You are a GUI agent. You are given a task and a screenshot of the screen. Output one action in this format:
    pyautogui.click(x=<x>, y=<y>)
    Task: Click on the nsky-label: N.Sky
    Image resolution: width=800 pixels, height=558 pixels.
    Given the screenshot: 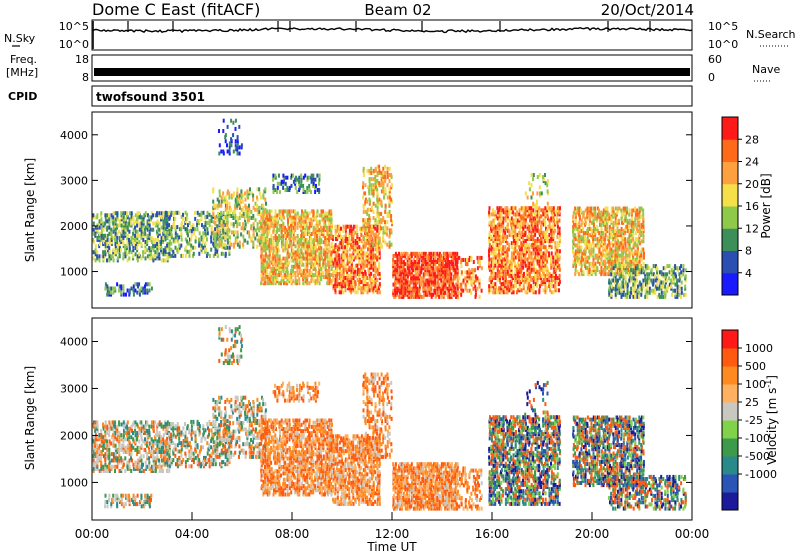 What is the action you would take?
    pyautogui.click(x=20, y=38)
    